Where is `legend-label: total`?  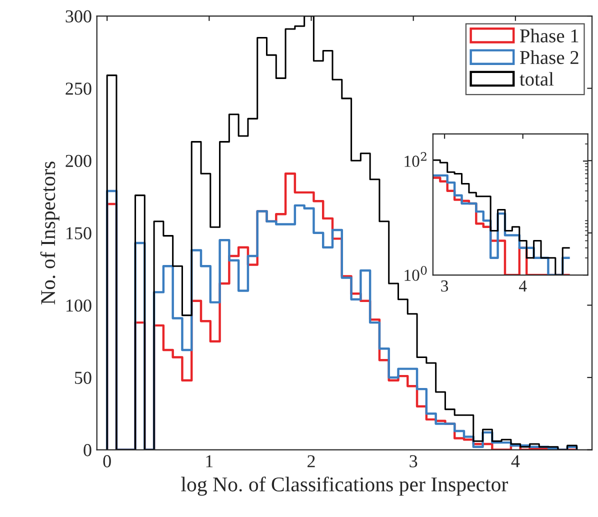 legend-label: total is located at coordinates (537, 79).